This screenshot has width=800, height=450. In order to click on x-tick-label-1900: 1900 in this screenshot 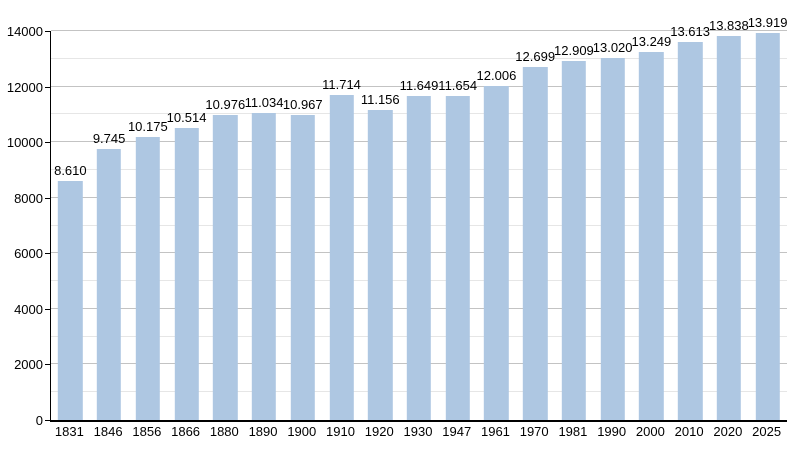, I will do `click(302, 431)`.